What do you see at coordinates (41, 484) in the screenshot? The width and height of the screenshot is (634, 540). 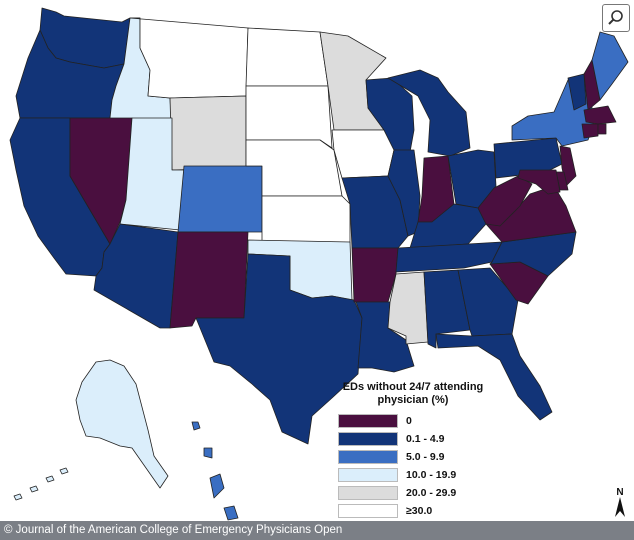 I see `alaska-islands` at bounding box center [41, 484].